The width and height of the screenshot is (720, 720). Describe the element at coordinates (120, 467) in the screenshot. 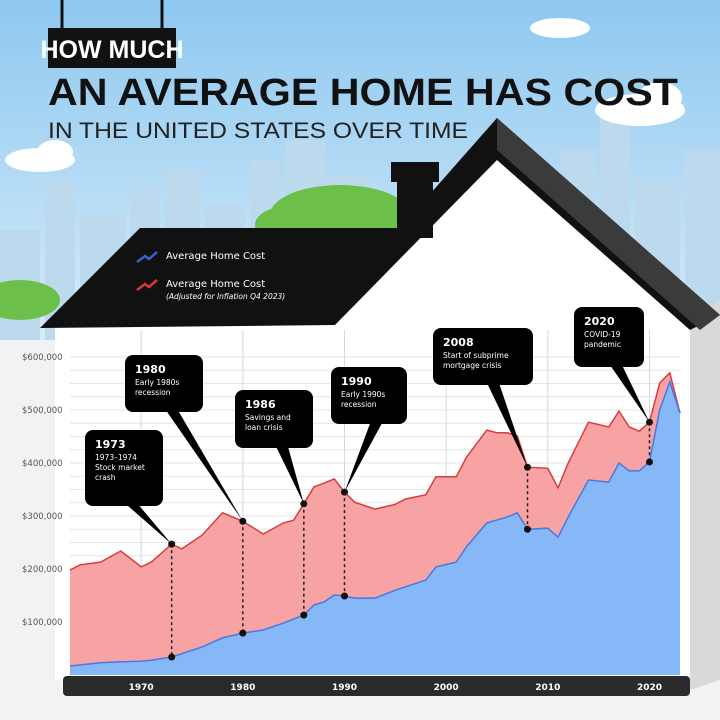

I see `annotation-text: Stock market` at that location.